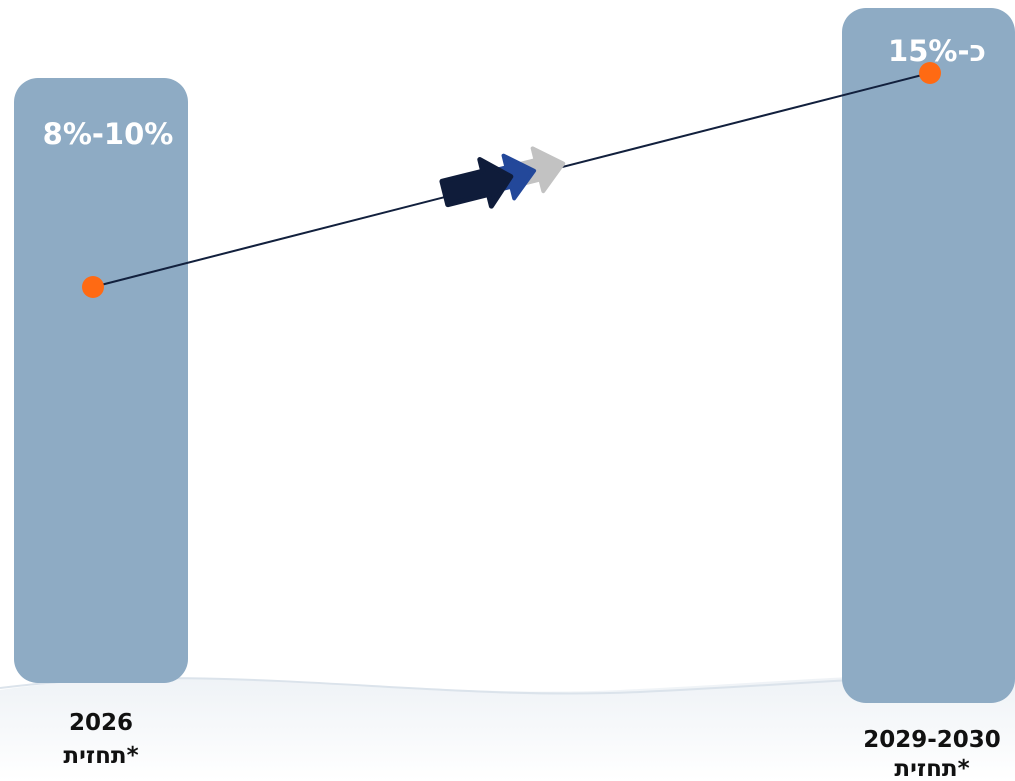  Describe the element at coordinates (931, 768) in the screenshot. I see `category-label-2-line-2: תחזית*` at that location.